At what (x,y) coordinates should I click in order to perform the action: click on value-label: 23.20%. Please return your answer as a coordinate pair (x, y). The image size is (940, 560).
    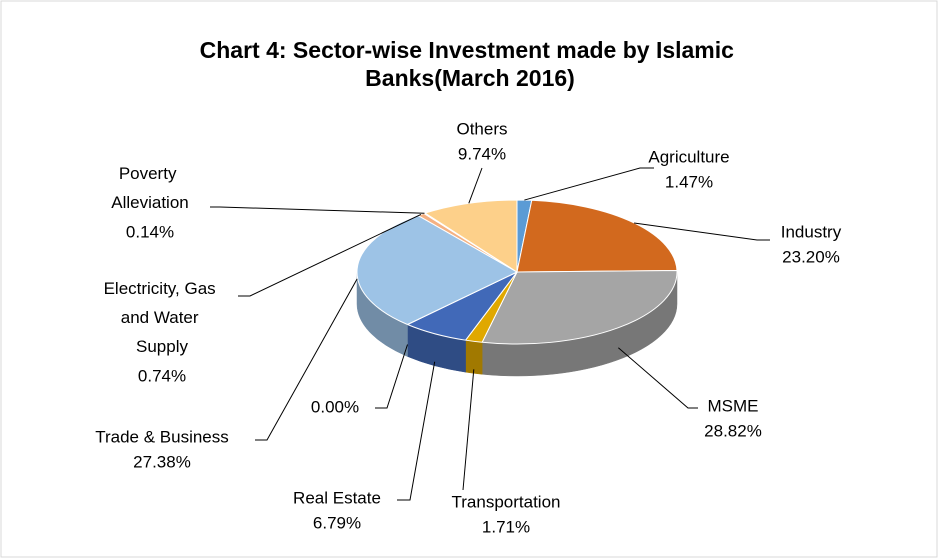
    Looking at the image, I should click on (811, 256).